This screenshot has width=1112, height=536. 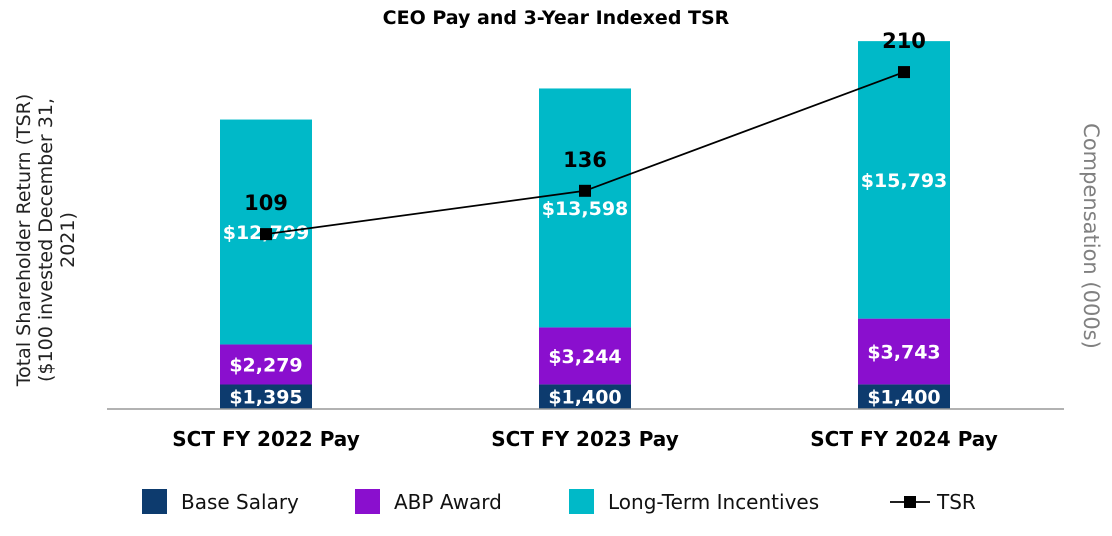 What do you see at coordinates (713, 502) in the screenshot?
I see `legend-label-long-term-incentives: Long-Term Incentives` at bounding box center [713, 502].